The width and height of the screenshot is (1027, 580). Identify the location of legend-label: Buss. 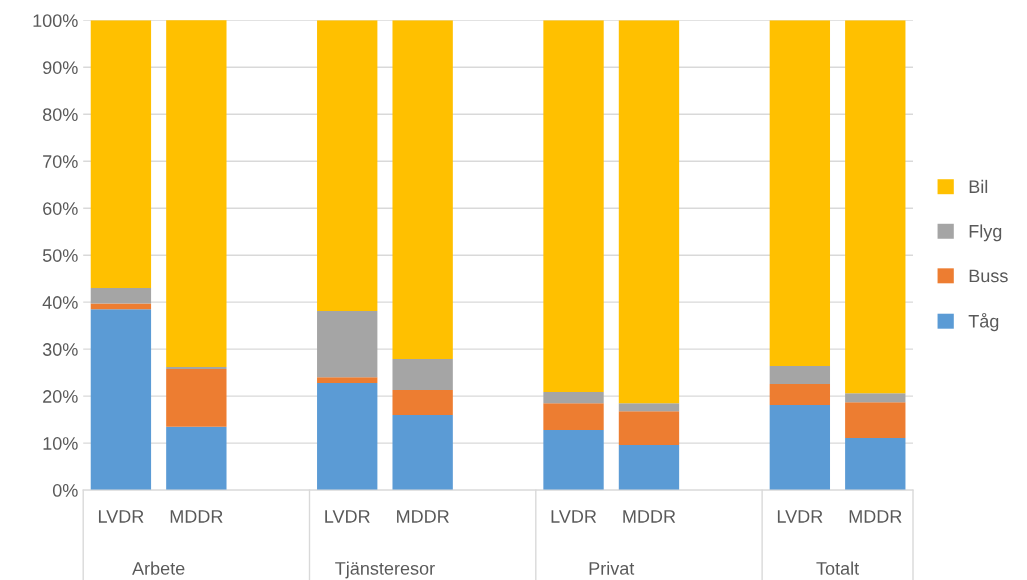
(988, 276).